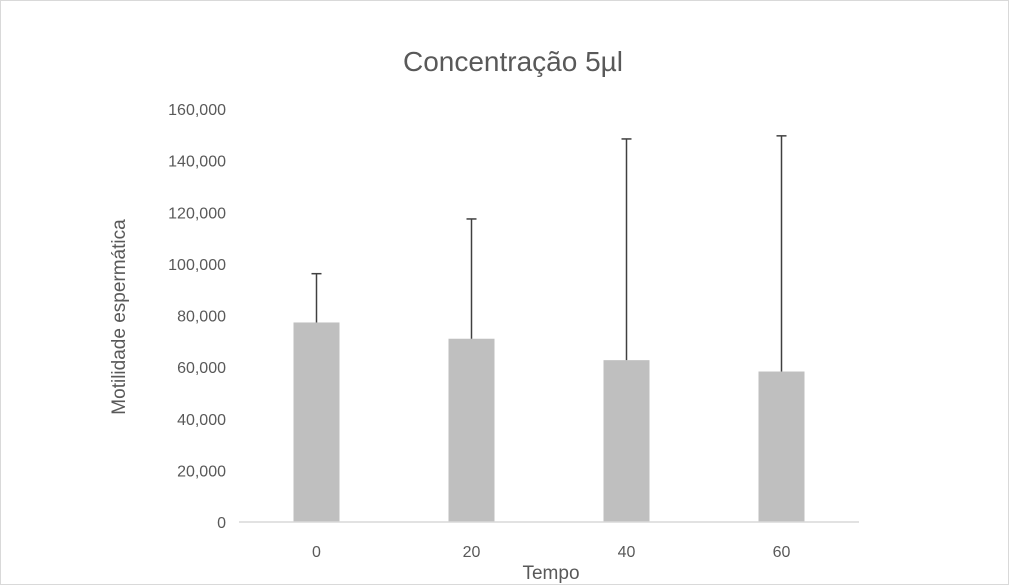 The height and width of the screenshot is (586, 1009). I want to click on y-tick-label: 0, so click(221, 523).